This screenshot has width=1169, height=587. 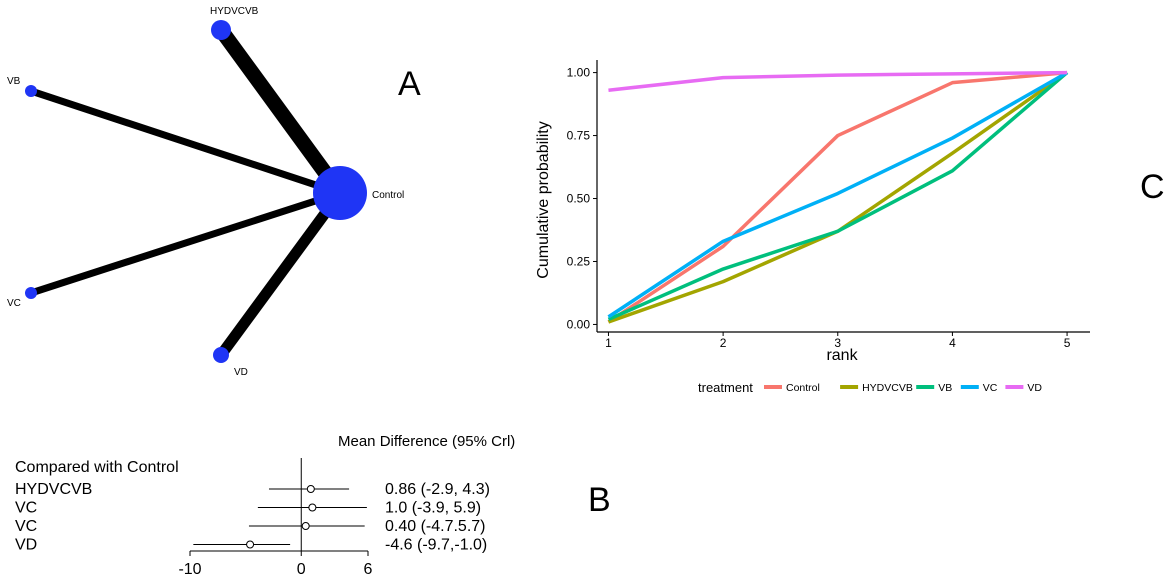 I want to click on legend-label-hydvcvb: HYDVCVB, so click(x=887, y=388).